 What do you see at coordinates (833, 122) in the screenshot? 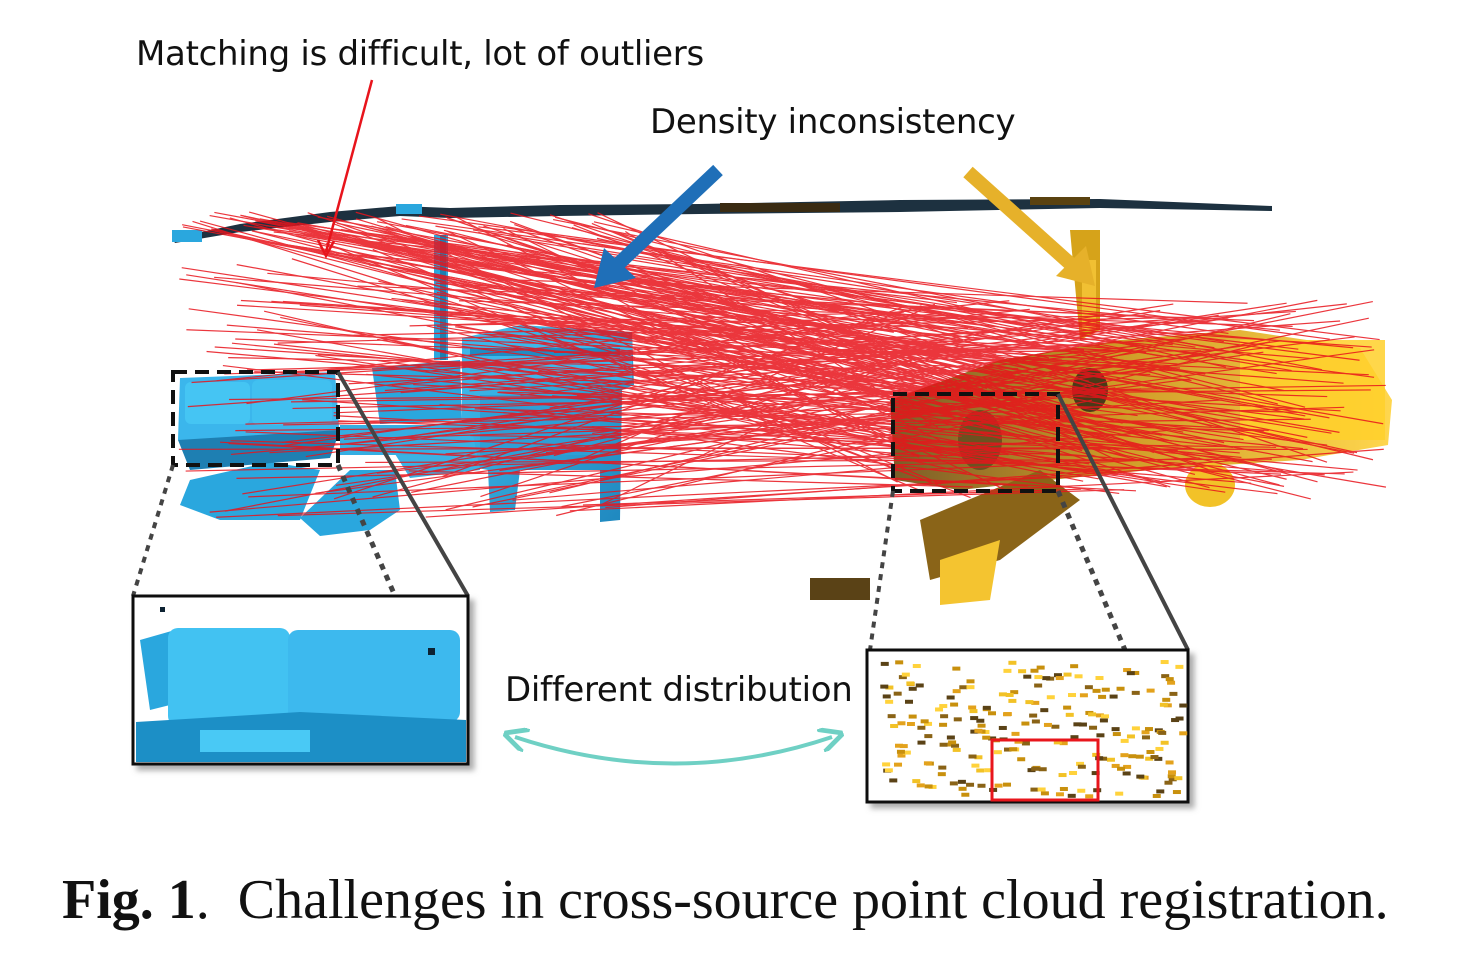
I see `density-annotation: Density inconsistency` at bounding box center [833, 122].